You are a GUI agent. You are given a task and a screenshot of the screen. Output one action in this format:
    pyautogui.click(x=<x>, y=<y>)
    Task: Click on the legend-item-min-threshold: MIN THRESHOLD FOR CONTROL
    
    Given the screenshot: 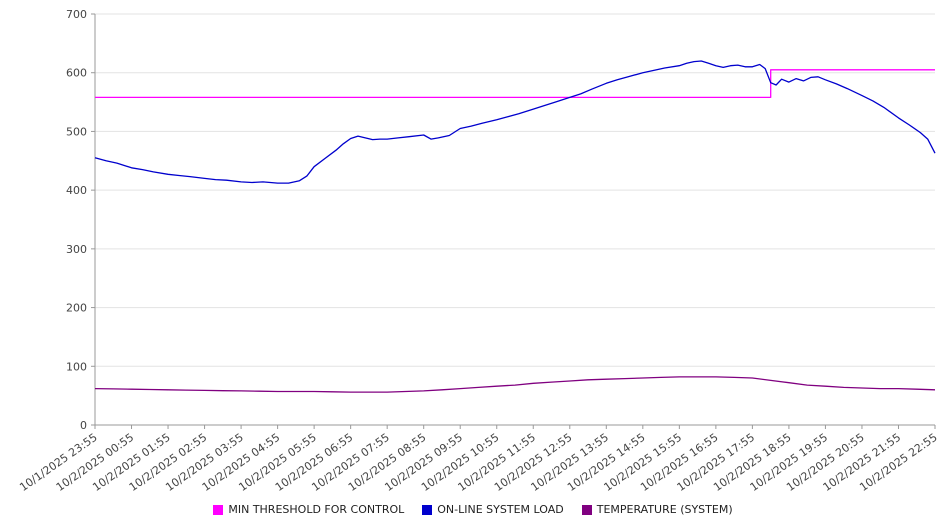 What is the action you would take?
    pyautogui.click(x=308, y=509)
    